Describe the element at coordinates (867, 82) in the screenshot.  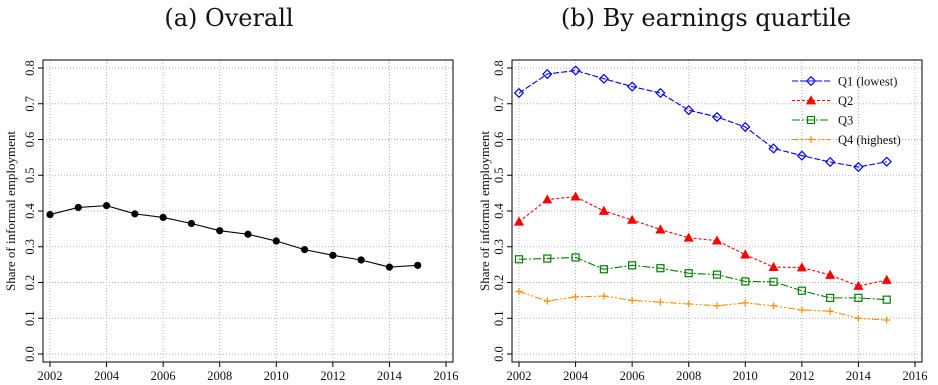
I see `legend-label-0: Q1 (lowest)` at that location.